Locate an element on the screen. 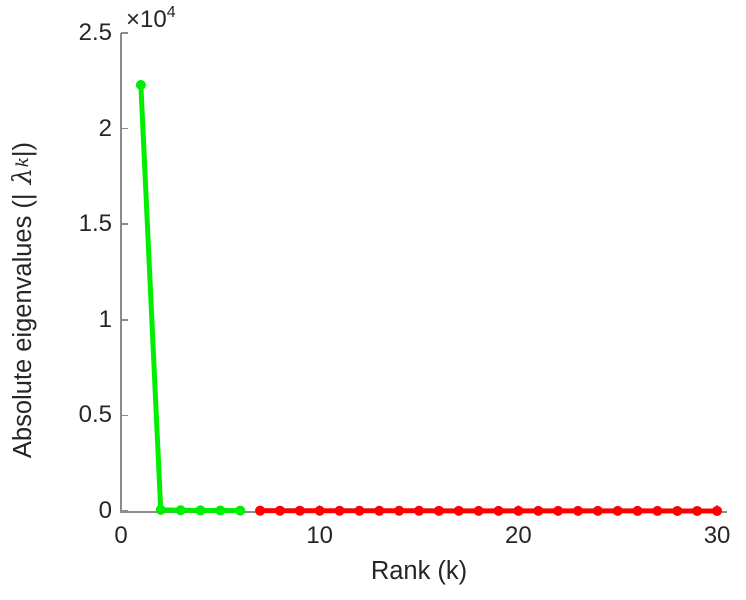  y-axis-line is located at coordinates (121, 272).